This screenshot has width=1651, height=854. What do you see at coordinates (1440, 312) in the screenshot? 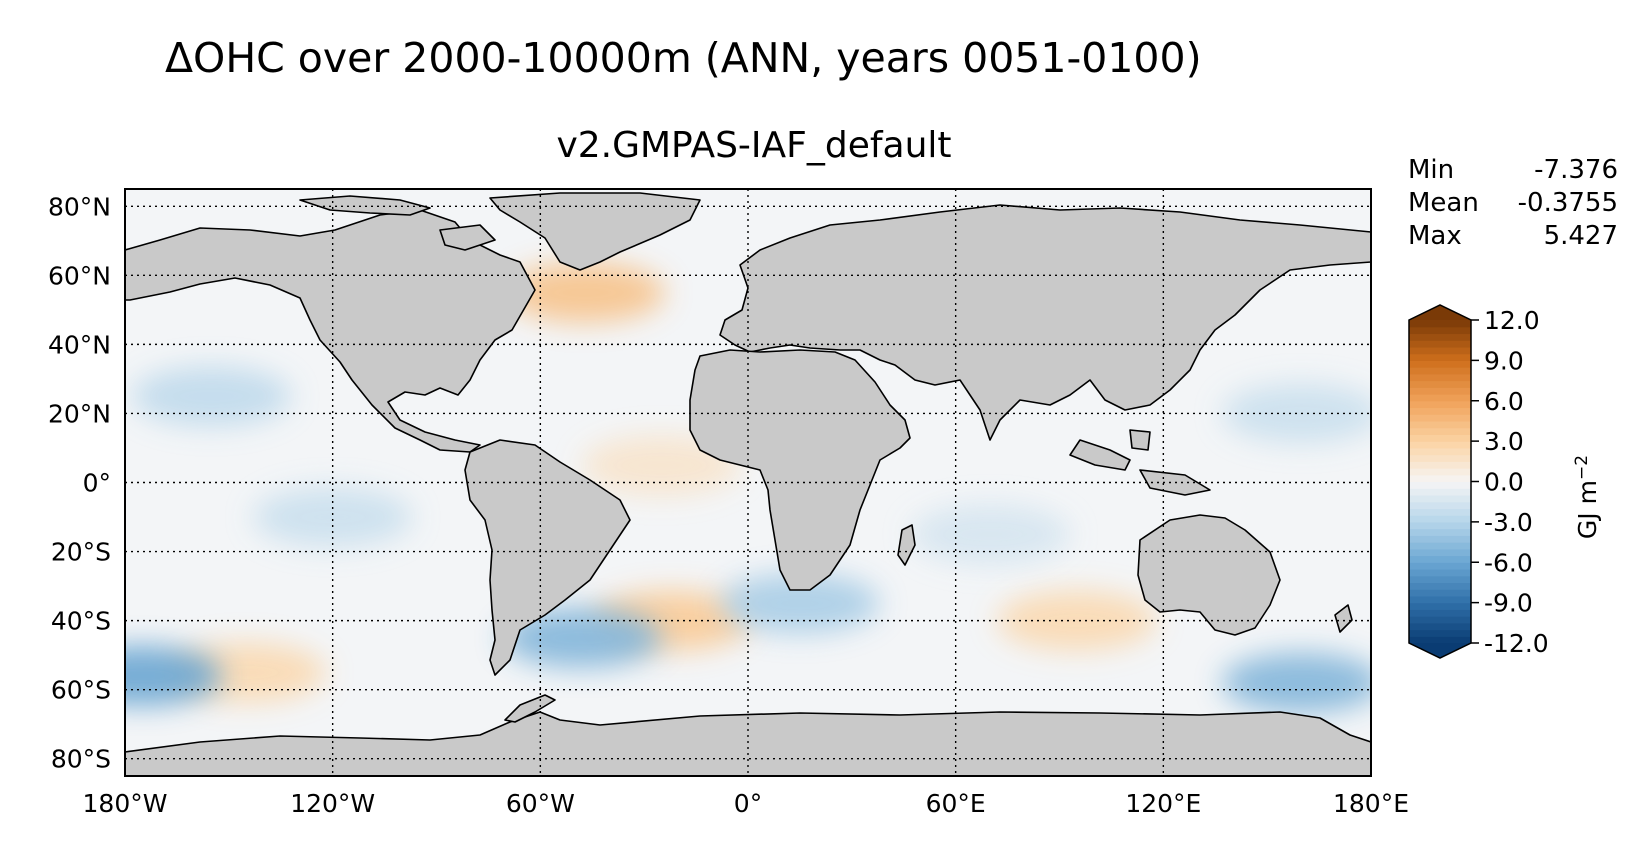
I see `colorbar-extend-upper` at bounding box center [1440, 312].